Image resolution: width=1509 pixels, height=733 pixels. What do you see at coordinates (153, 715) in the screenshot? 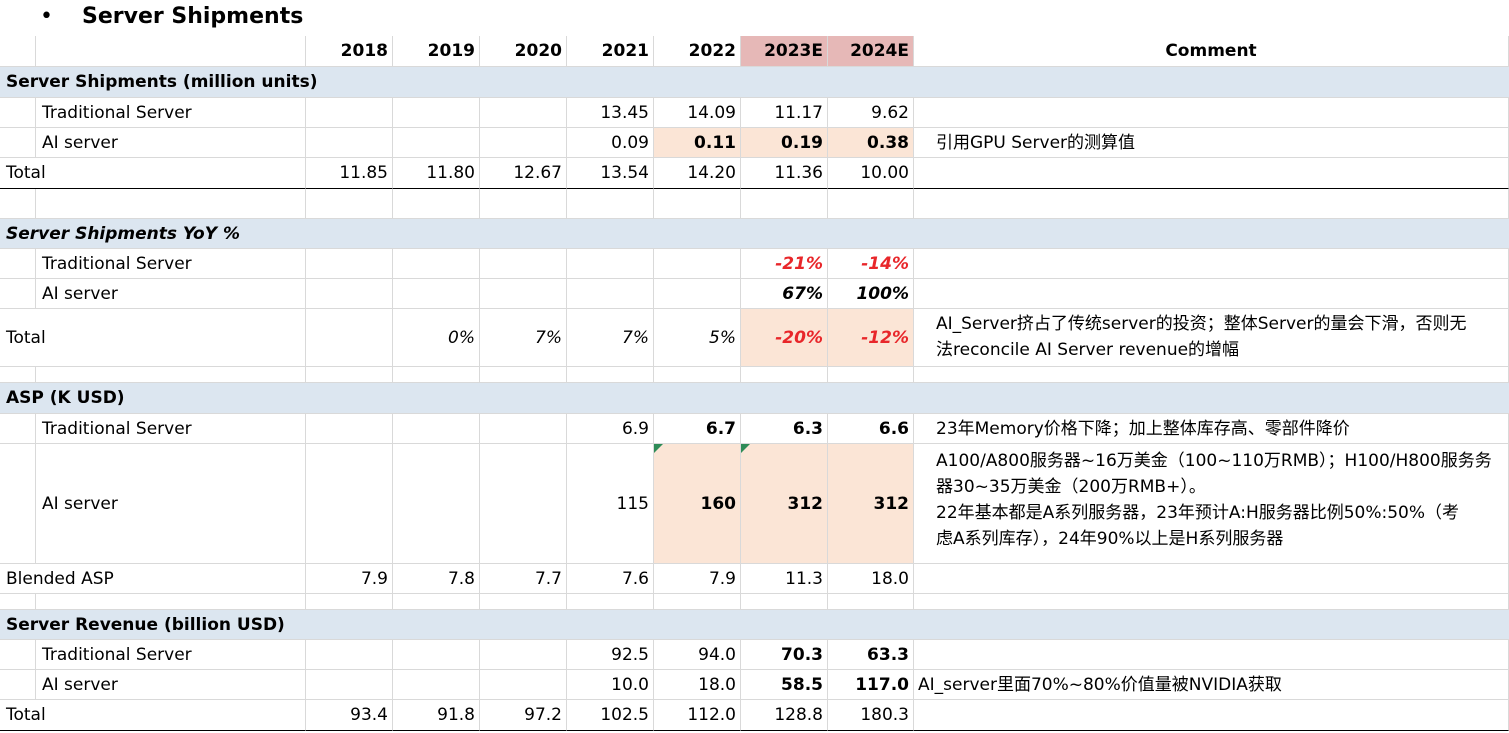
I see `row-label: Total` at bounding box center [153, 715].